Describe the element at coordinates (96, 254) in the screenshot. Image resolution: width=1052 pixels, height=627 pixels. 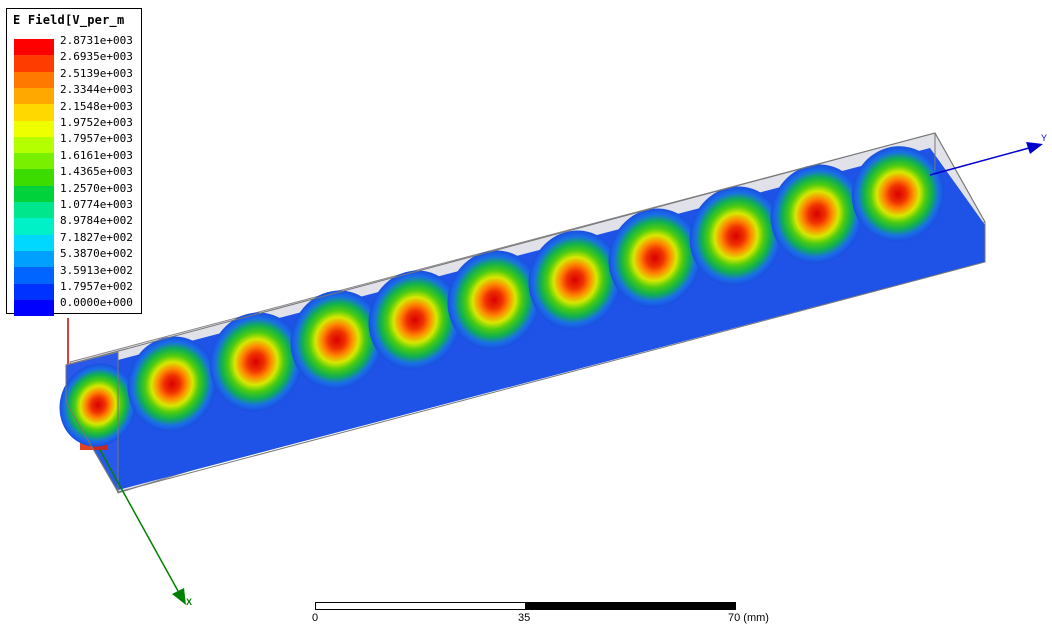
I see `legend-value: 5.3870e+002` at that location.